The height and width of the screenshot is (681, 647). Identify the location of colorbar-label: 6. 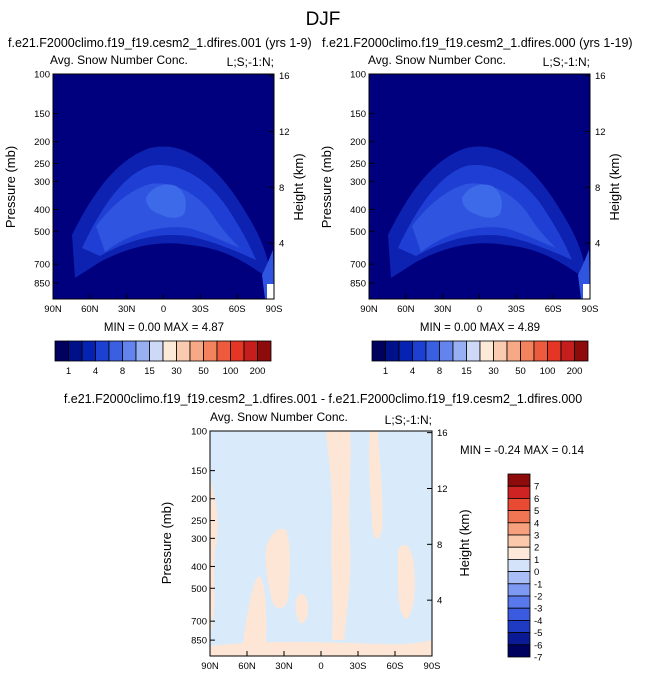
(536, 499).